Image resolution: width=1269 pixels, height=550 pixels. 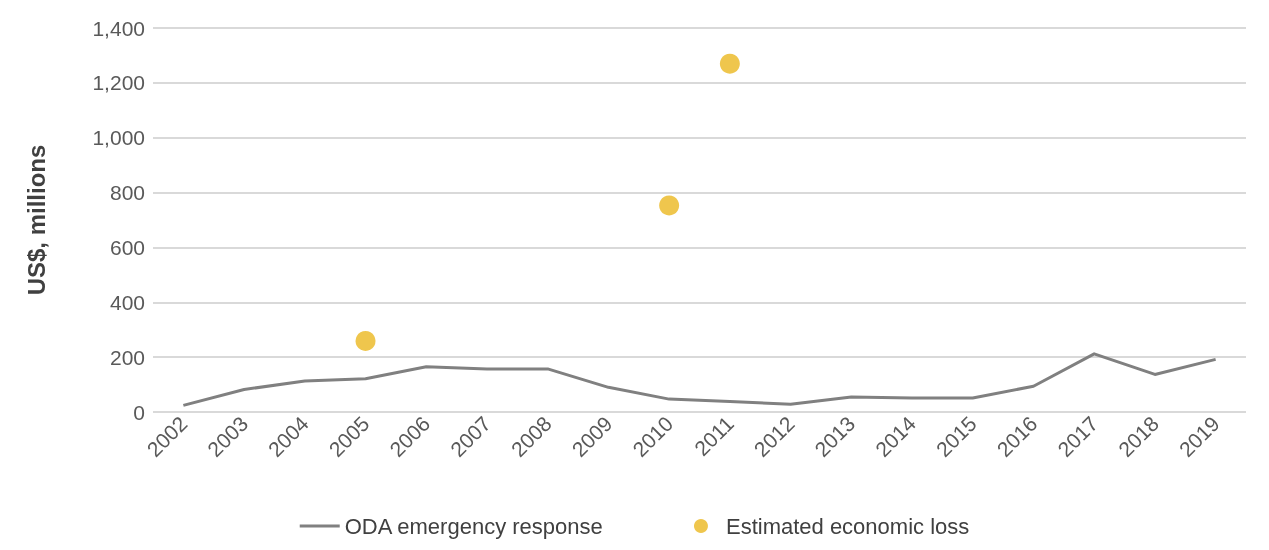 What do you see at coordinates (118, 138) in the screenshot?
I see `y-tick-label: 1,000` at bounding box center [118, 138].